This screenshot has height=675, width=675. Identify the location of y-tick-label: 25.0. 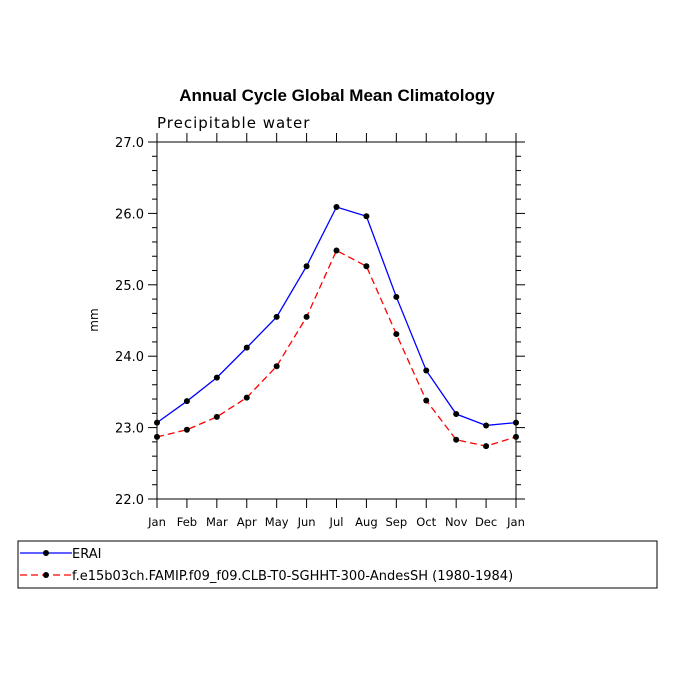
(129, 286).